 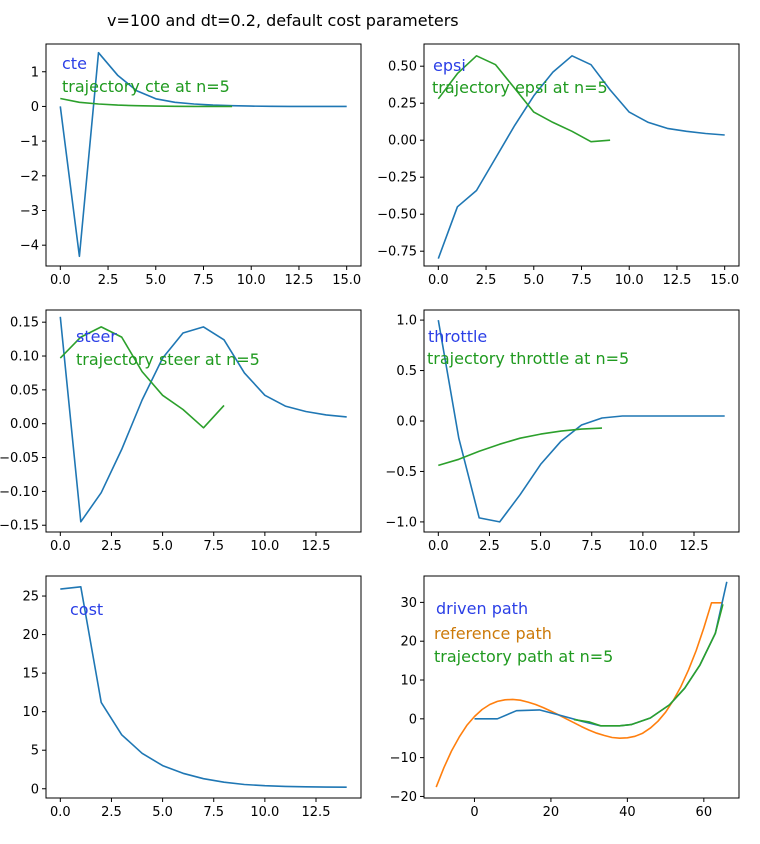 I want to click on series-line-orange, so click(x=579, y=694).